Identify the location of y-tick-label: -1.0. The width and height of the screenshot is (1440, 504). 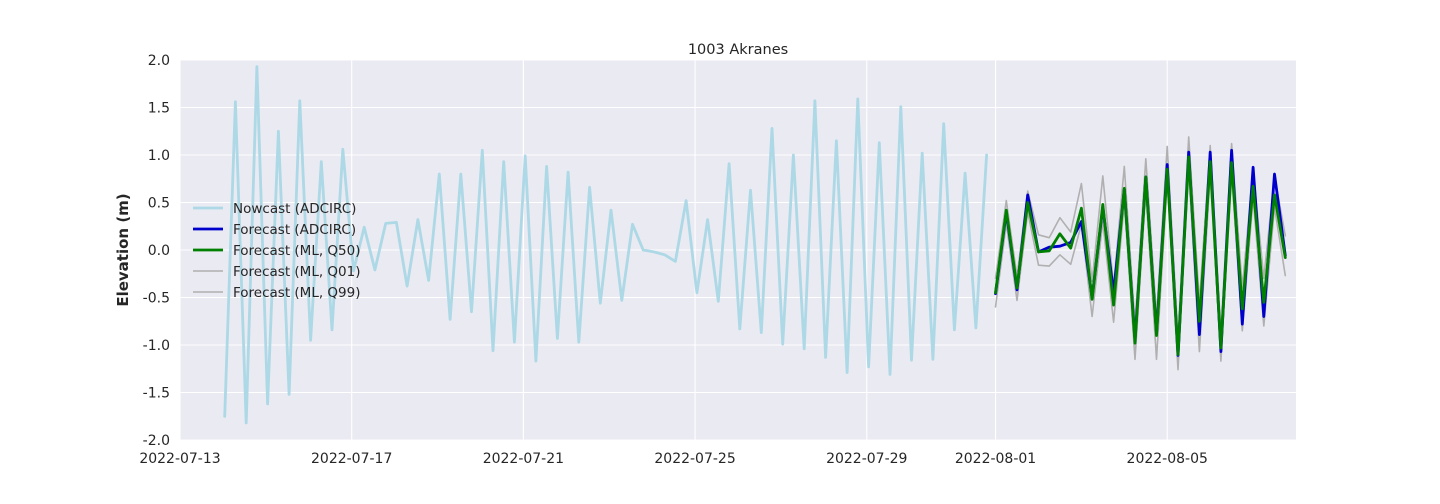
(156, 346).